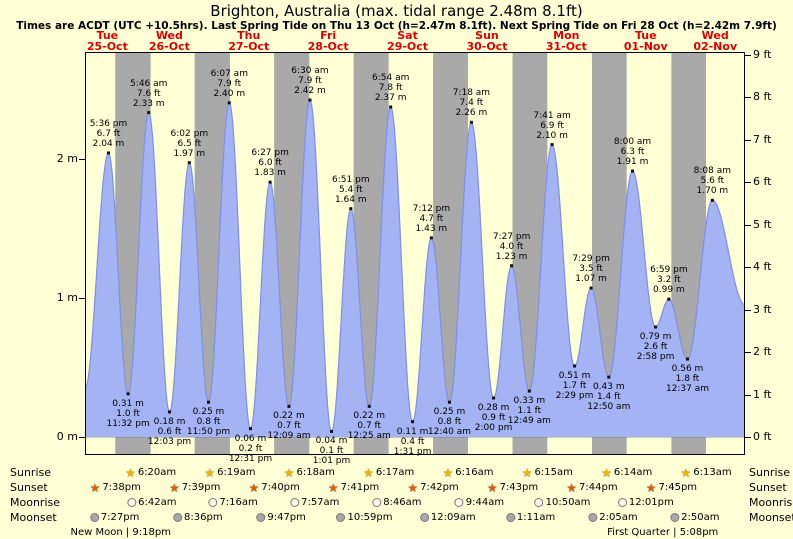 Image resolution: width=793 pixels, height=539 pixels. Describe the element at coordinates (512, 487) in the screenshot. I see `sunset-event: ★ 7:43pm` at that location.